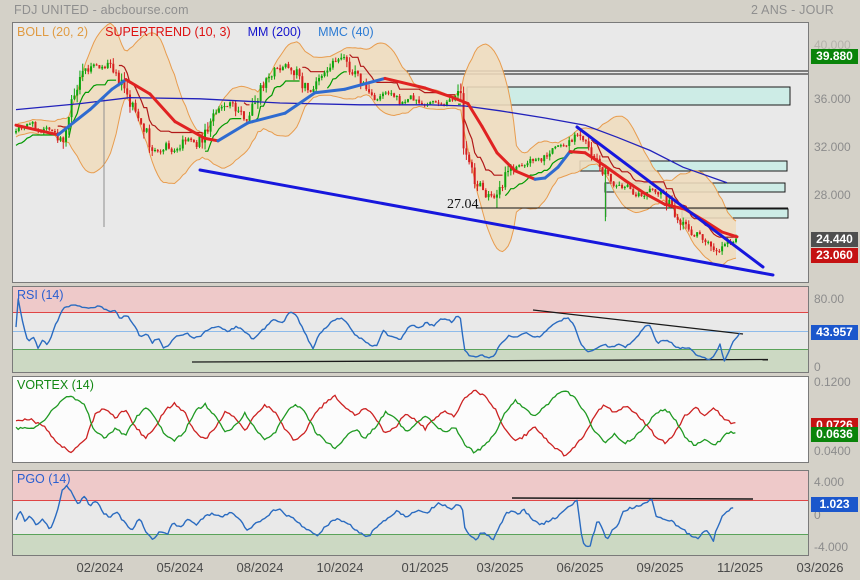 This screenshot has width=860, height=580. I want to click on price-axis-label: 32.000, so click(832, 147).